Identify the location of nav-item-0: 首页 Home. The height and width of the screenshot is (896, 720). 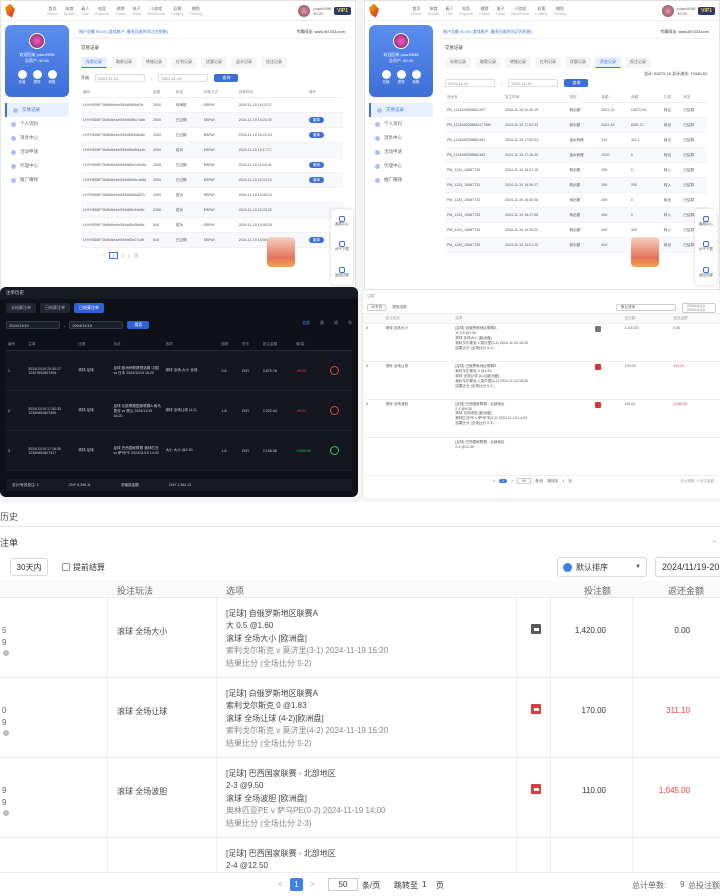
(52, 11).